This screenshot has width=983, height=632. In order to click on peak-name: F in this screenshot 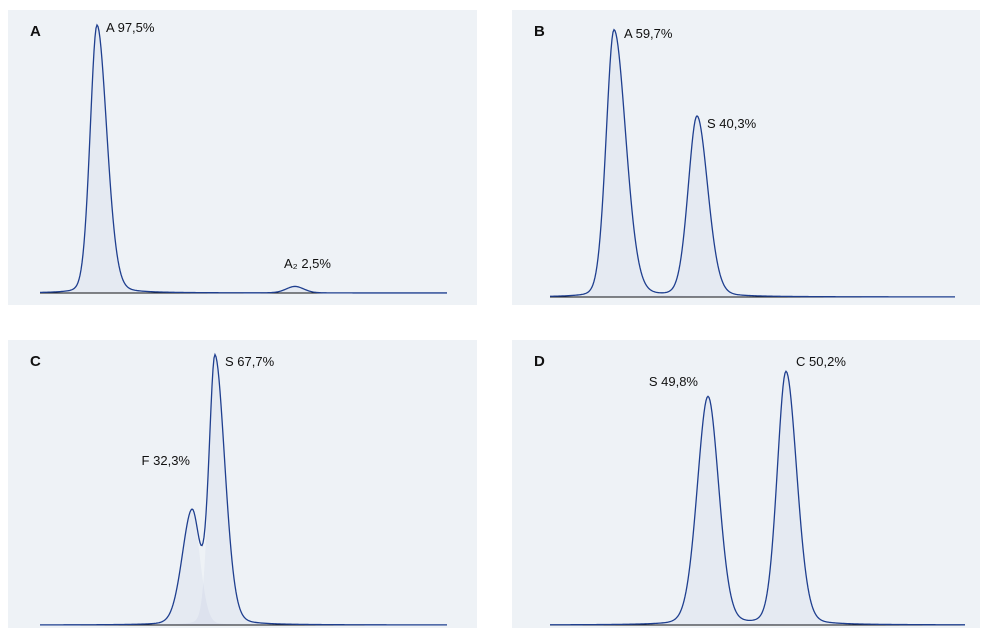, I will do `click(146, 460)`.